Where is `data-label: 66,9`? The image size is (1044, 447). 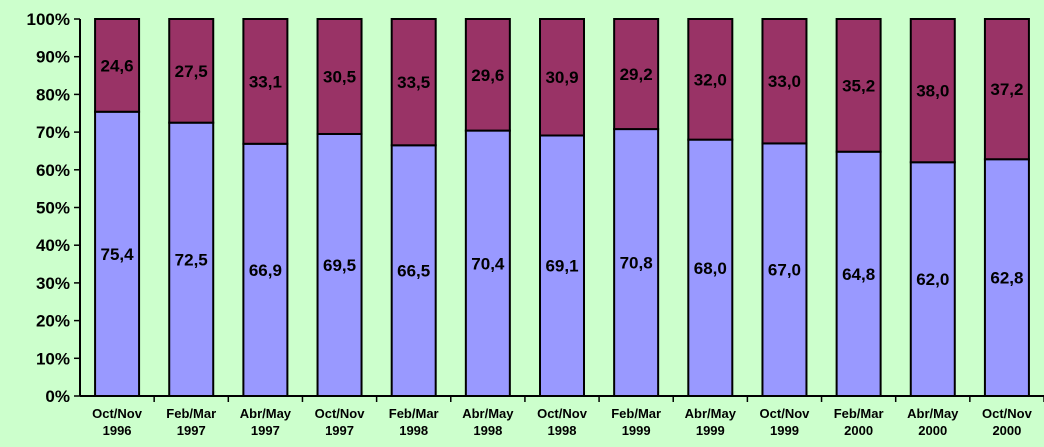 data-label: 66,9 is located at coordinates (265, 270).